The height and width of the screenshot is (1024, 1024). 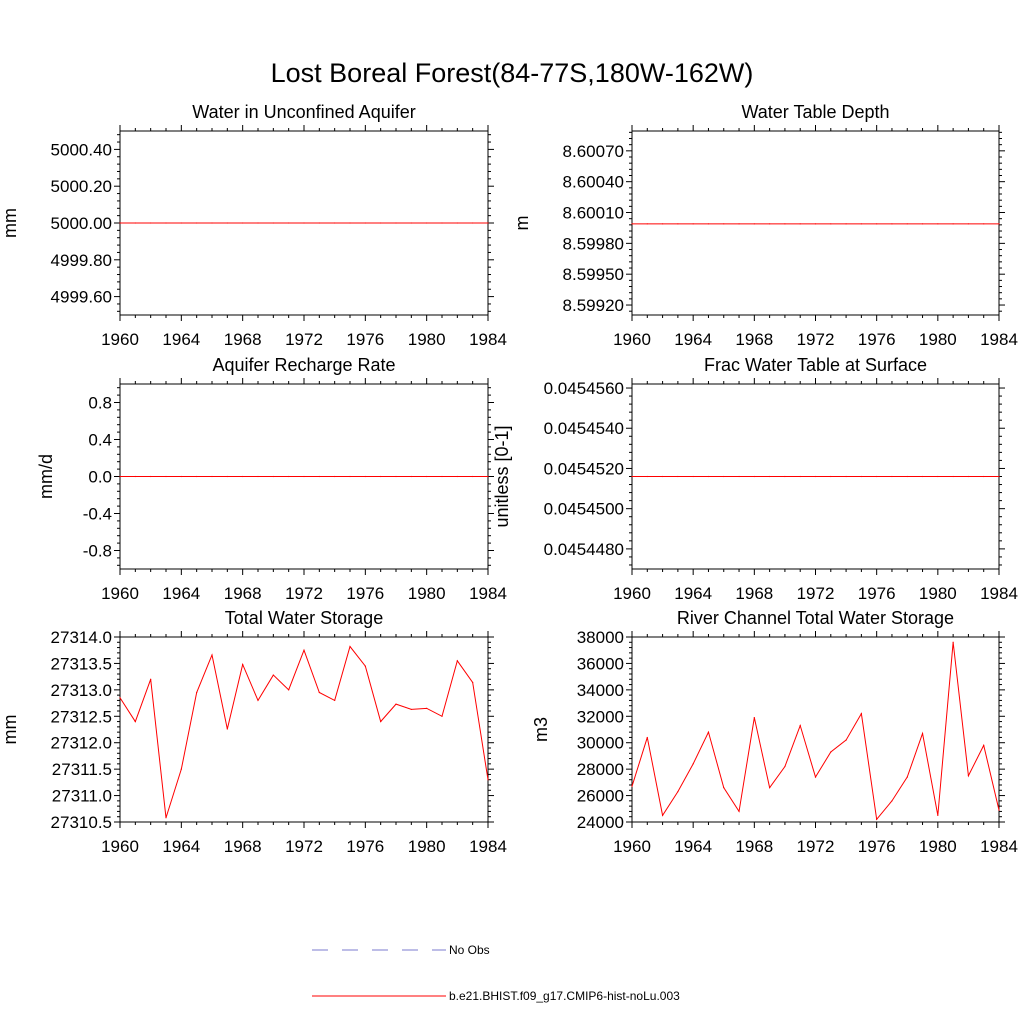 What do you see at coordinates (754, 846) in the screenshot?
I see `x-tick-label: 1968` at bounding box center [754, 846].